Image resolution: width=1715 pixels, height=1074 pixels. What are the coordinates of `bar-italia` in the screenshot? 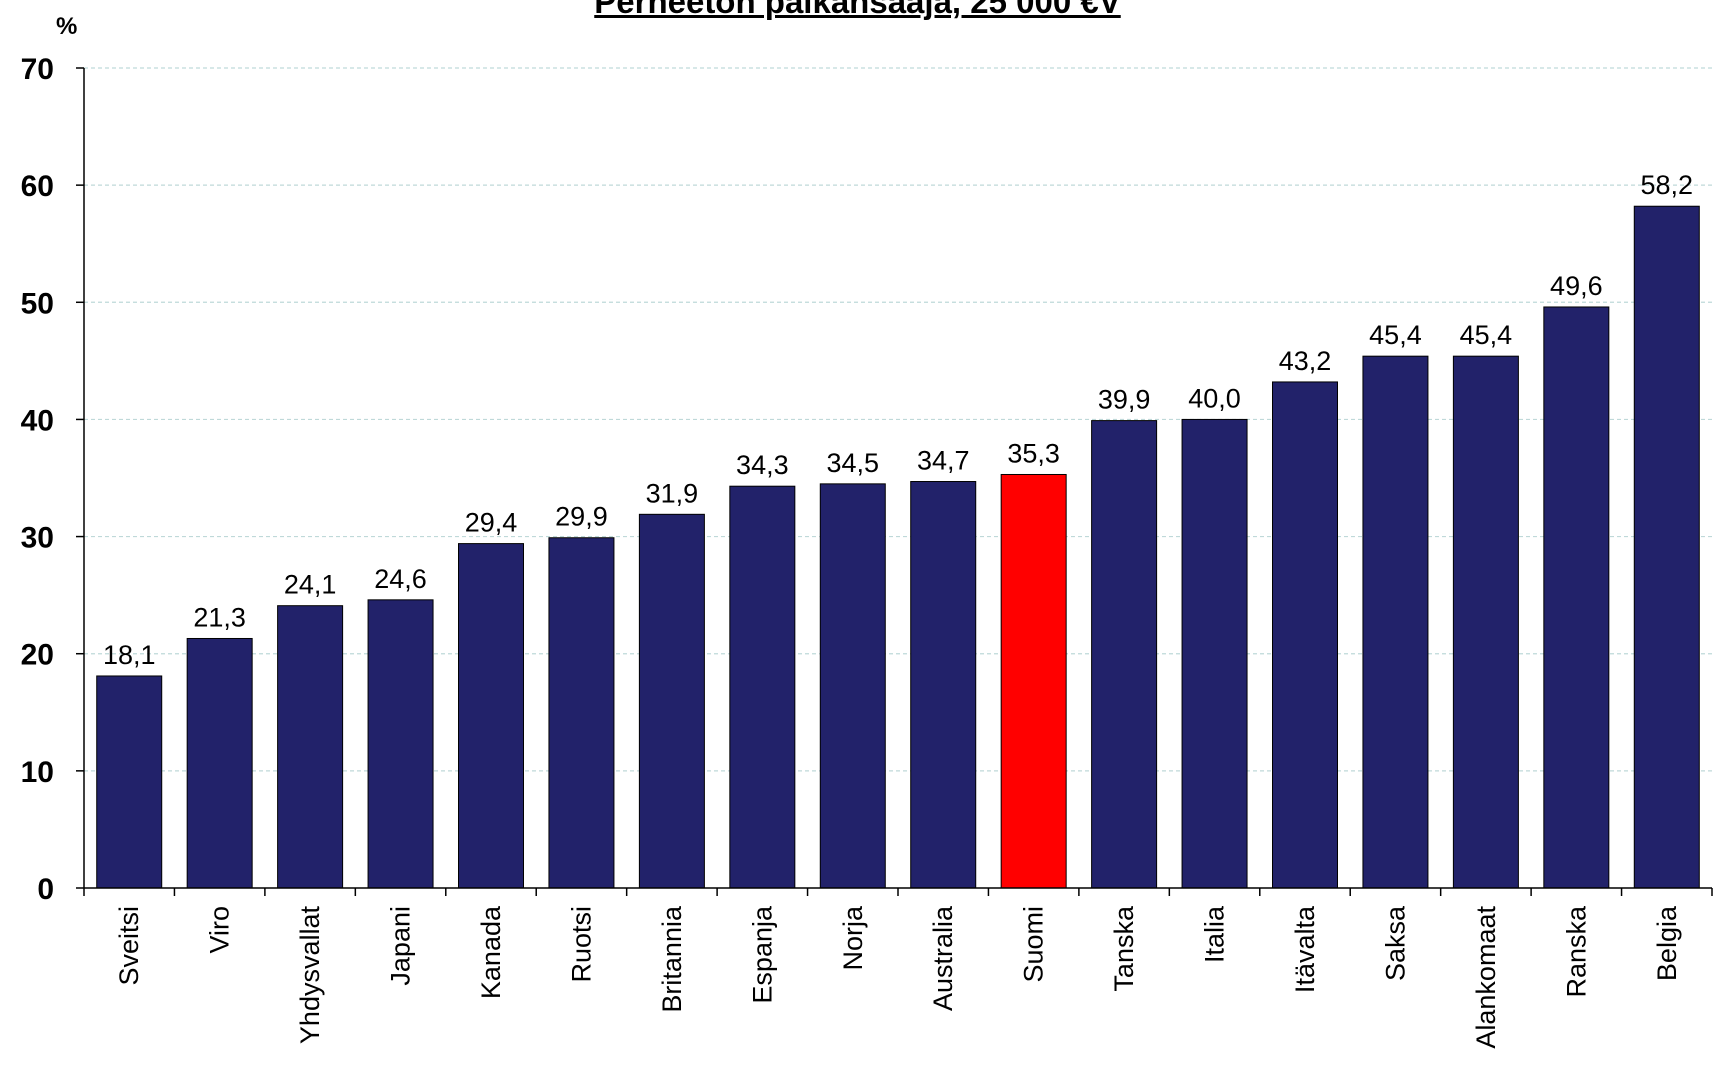 It's located at (1214, 653).